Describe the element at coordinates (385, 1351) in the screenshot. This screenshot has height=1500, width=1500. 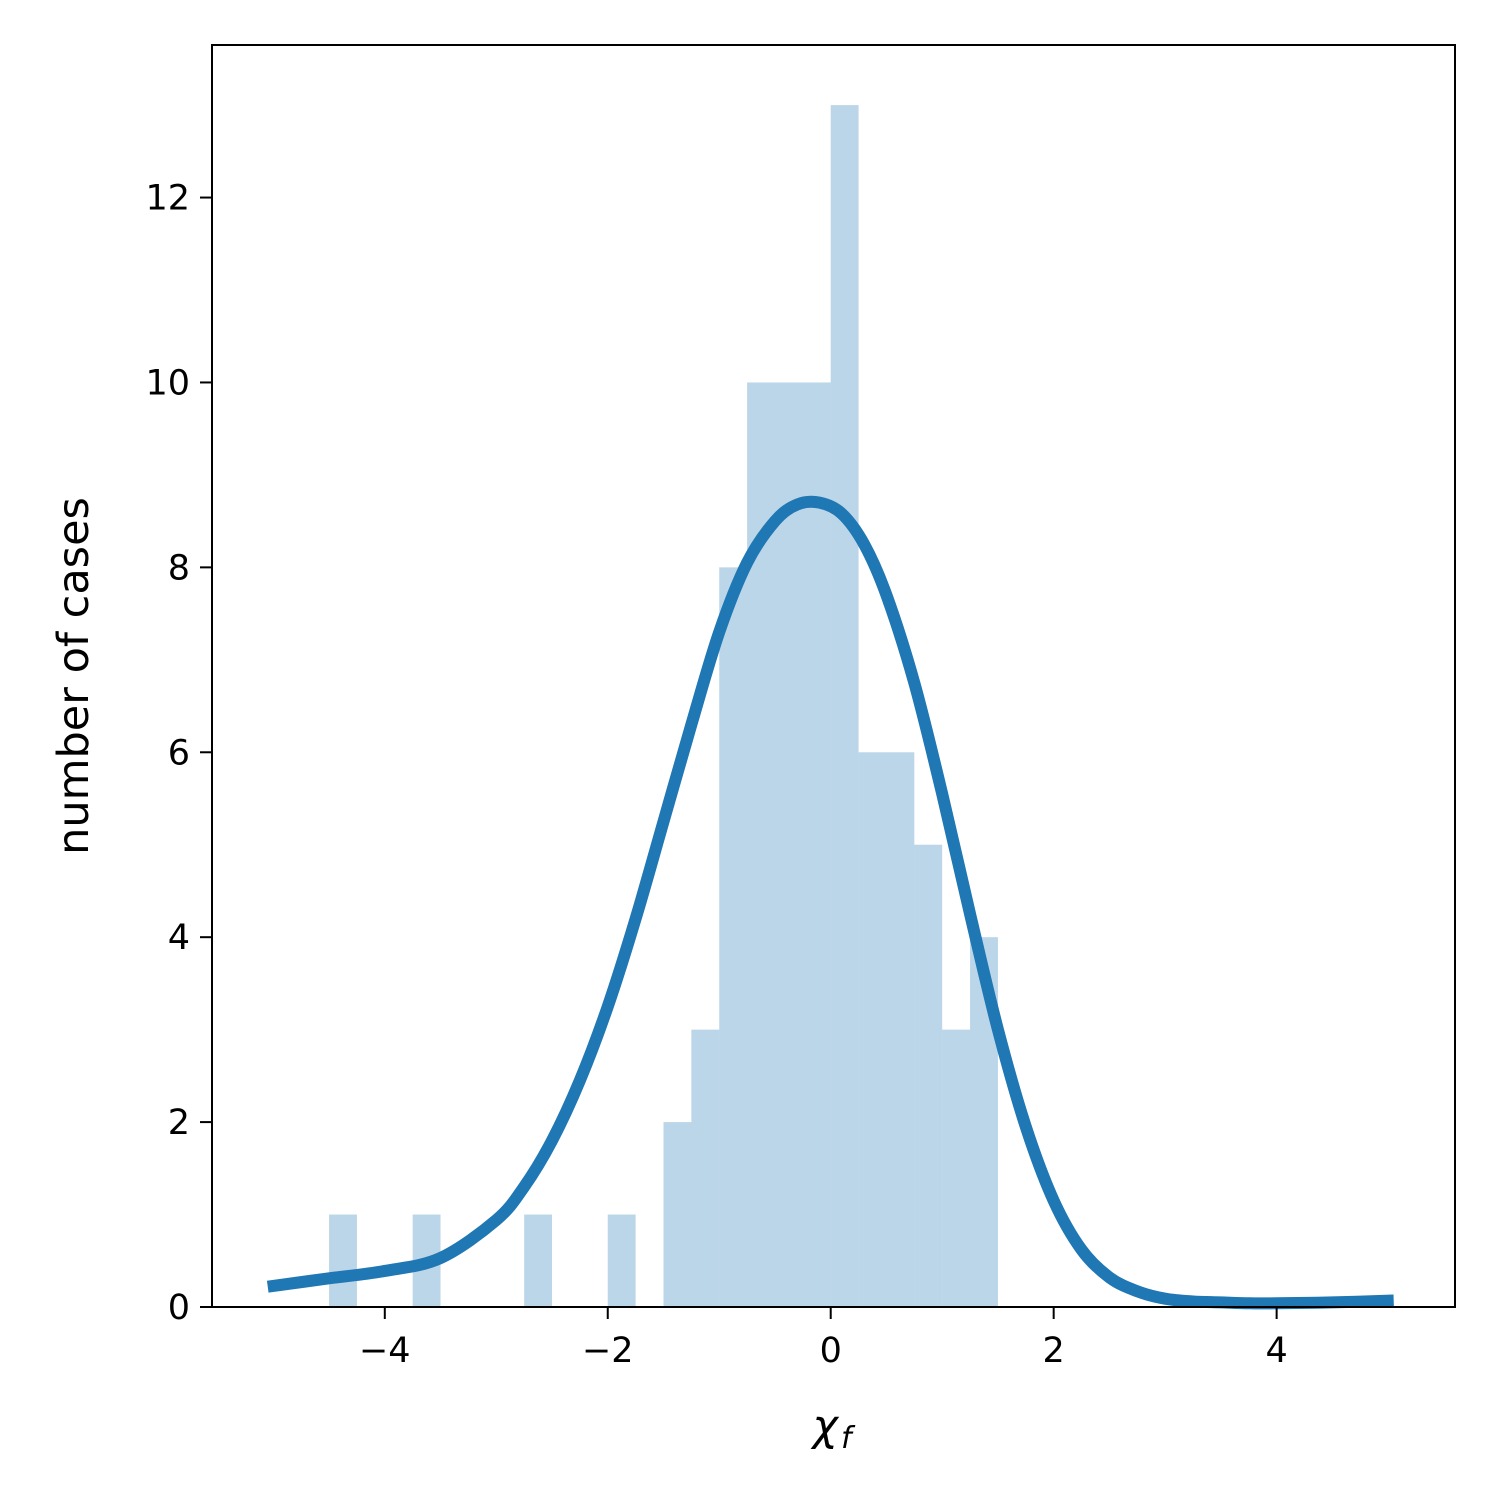
I see `x-tick-label: −4` at that location.